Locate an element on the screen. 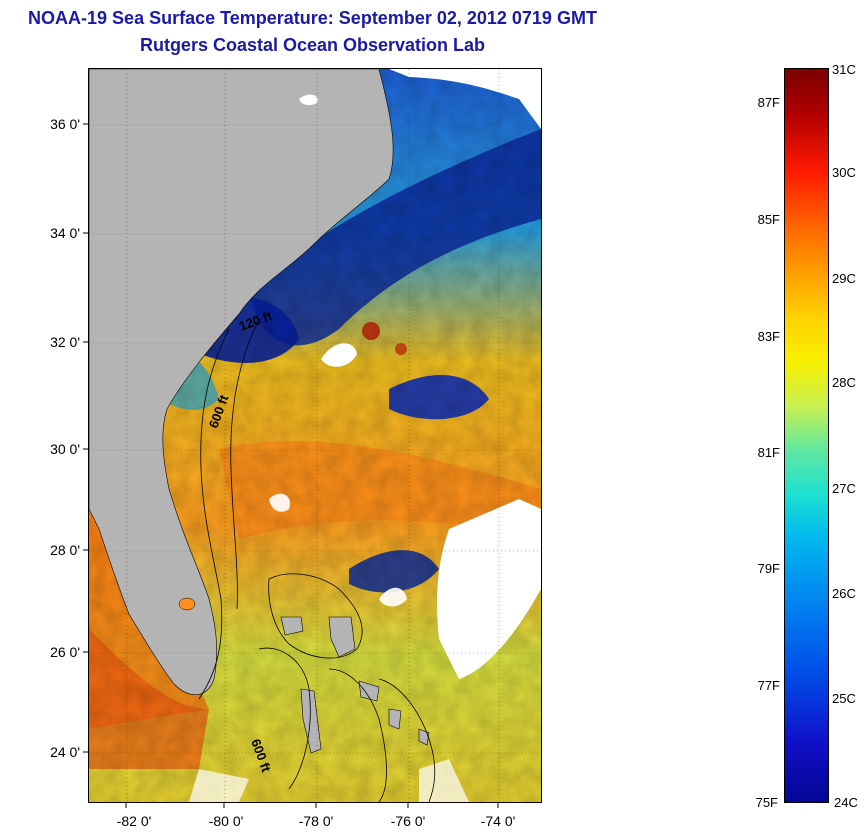 The image size is (865, 832). colorbar-c-30: 30C is located at coordinates (844, 172).